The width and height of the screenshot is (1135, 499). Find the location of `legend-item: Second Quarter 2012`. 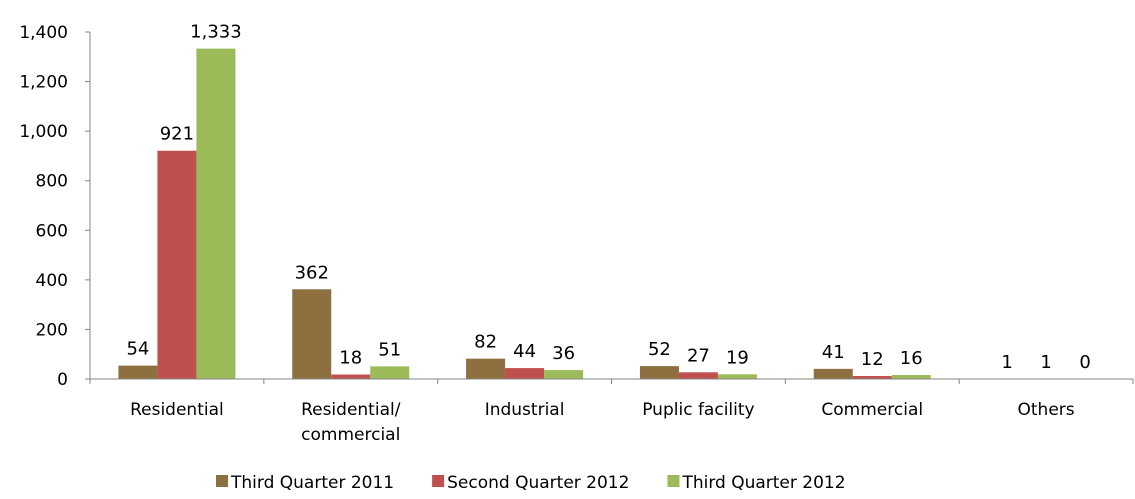

legend-item: Second Quarter 2012 is located at coordinates (530, 483).